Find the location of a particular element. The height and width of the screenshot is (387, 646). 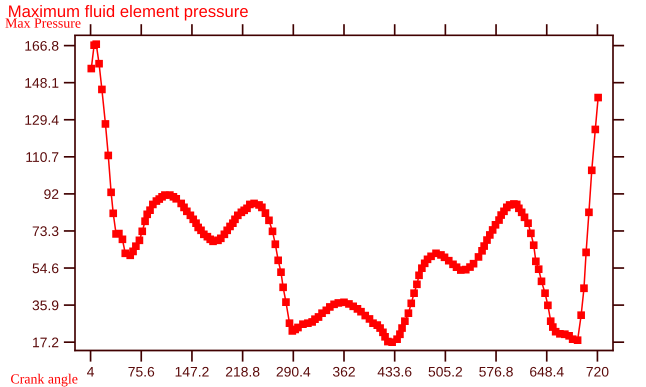

x-tick-label: 433.6 is located at coordinates (395, 371).